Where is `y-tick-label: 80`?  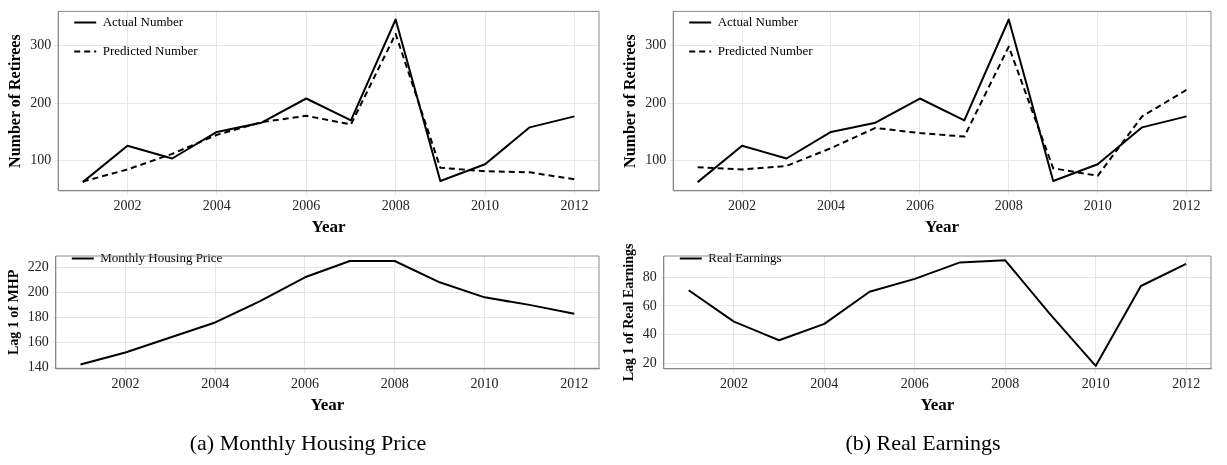 y-tick-label: 80 is located at coordinates (649, 277).